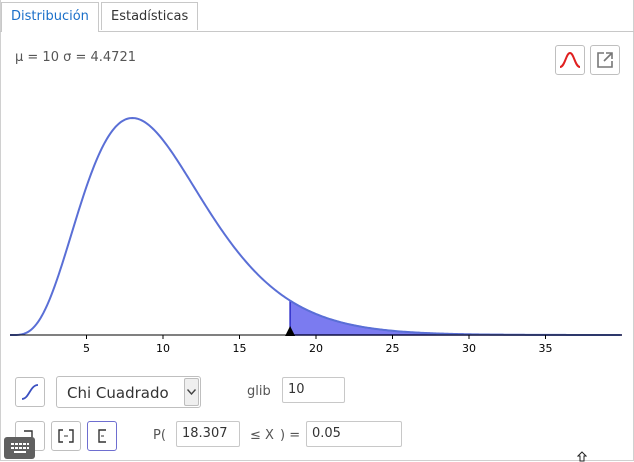 This screenshot has width=634, height=462. I want to click on export-button, so click(605, 60).